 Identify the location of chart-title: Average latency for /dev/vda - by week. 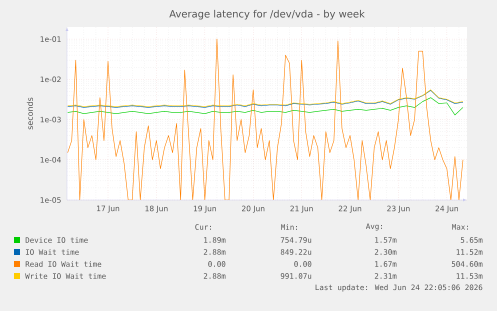
(267, 15).